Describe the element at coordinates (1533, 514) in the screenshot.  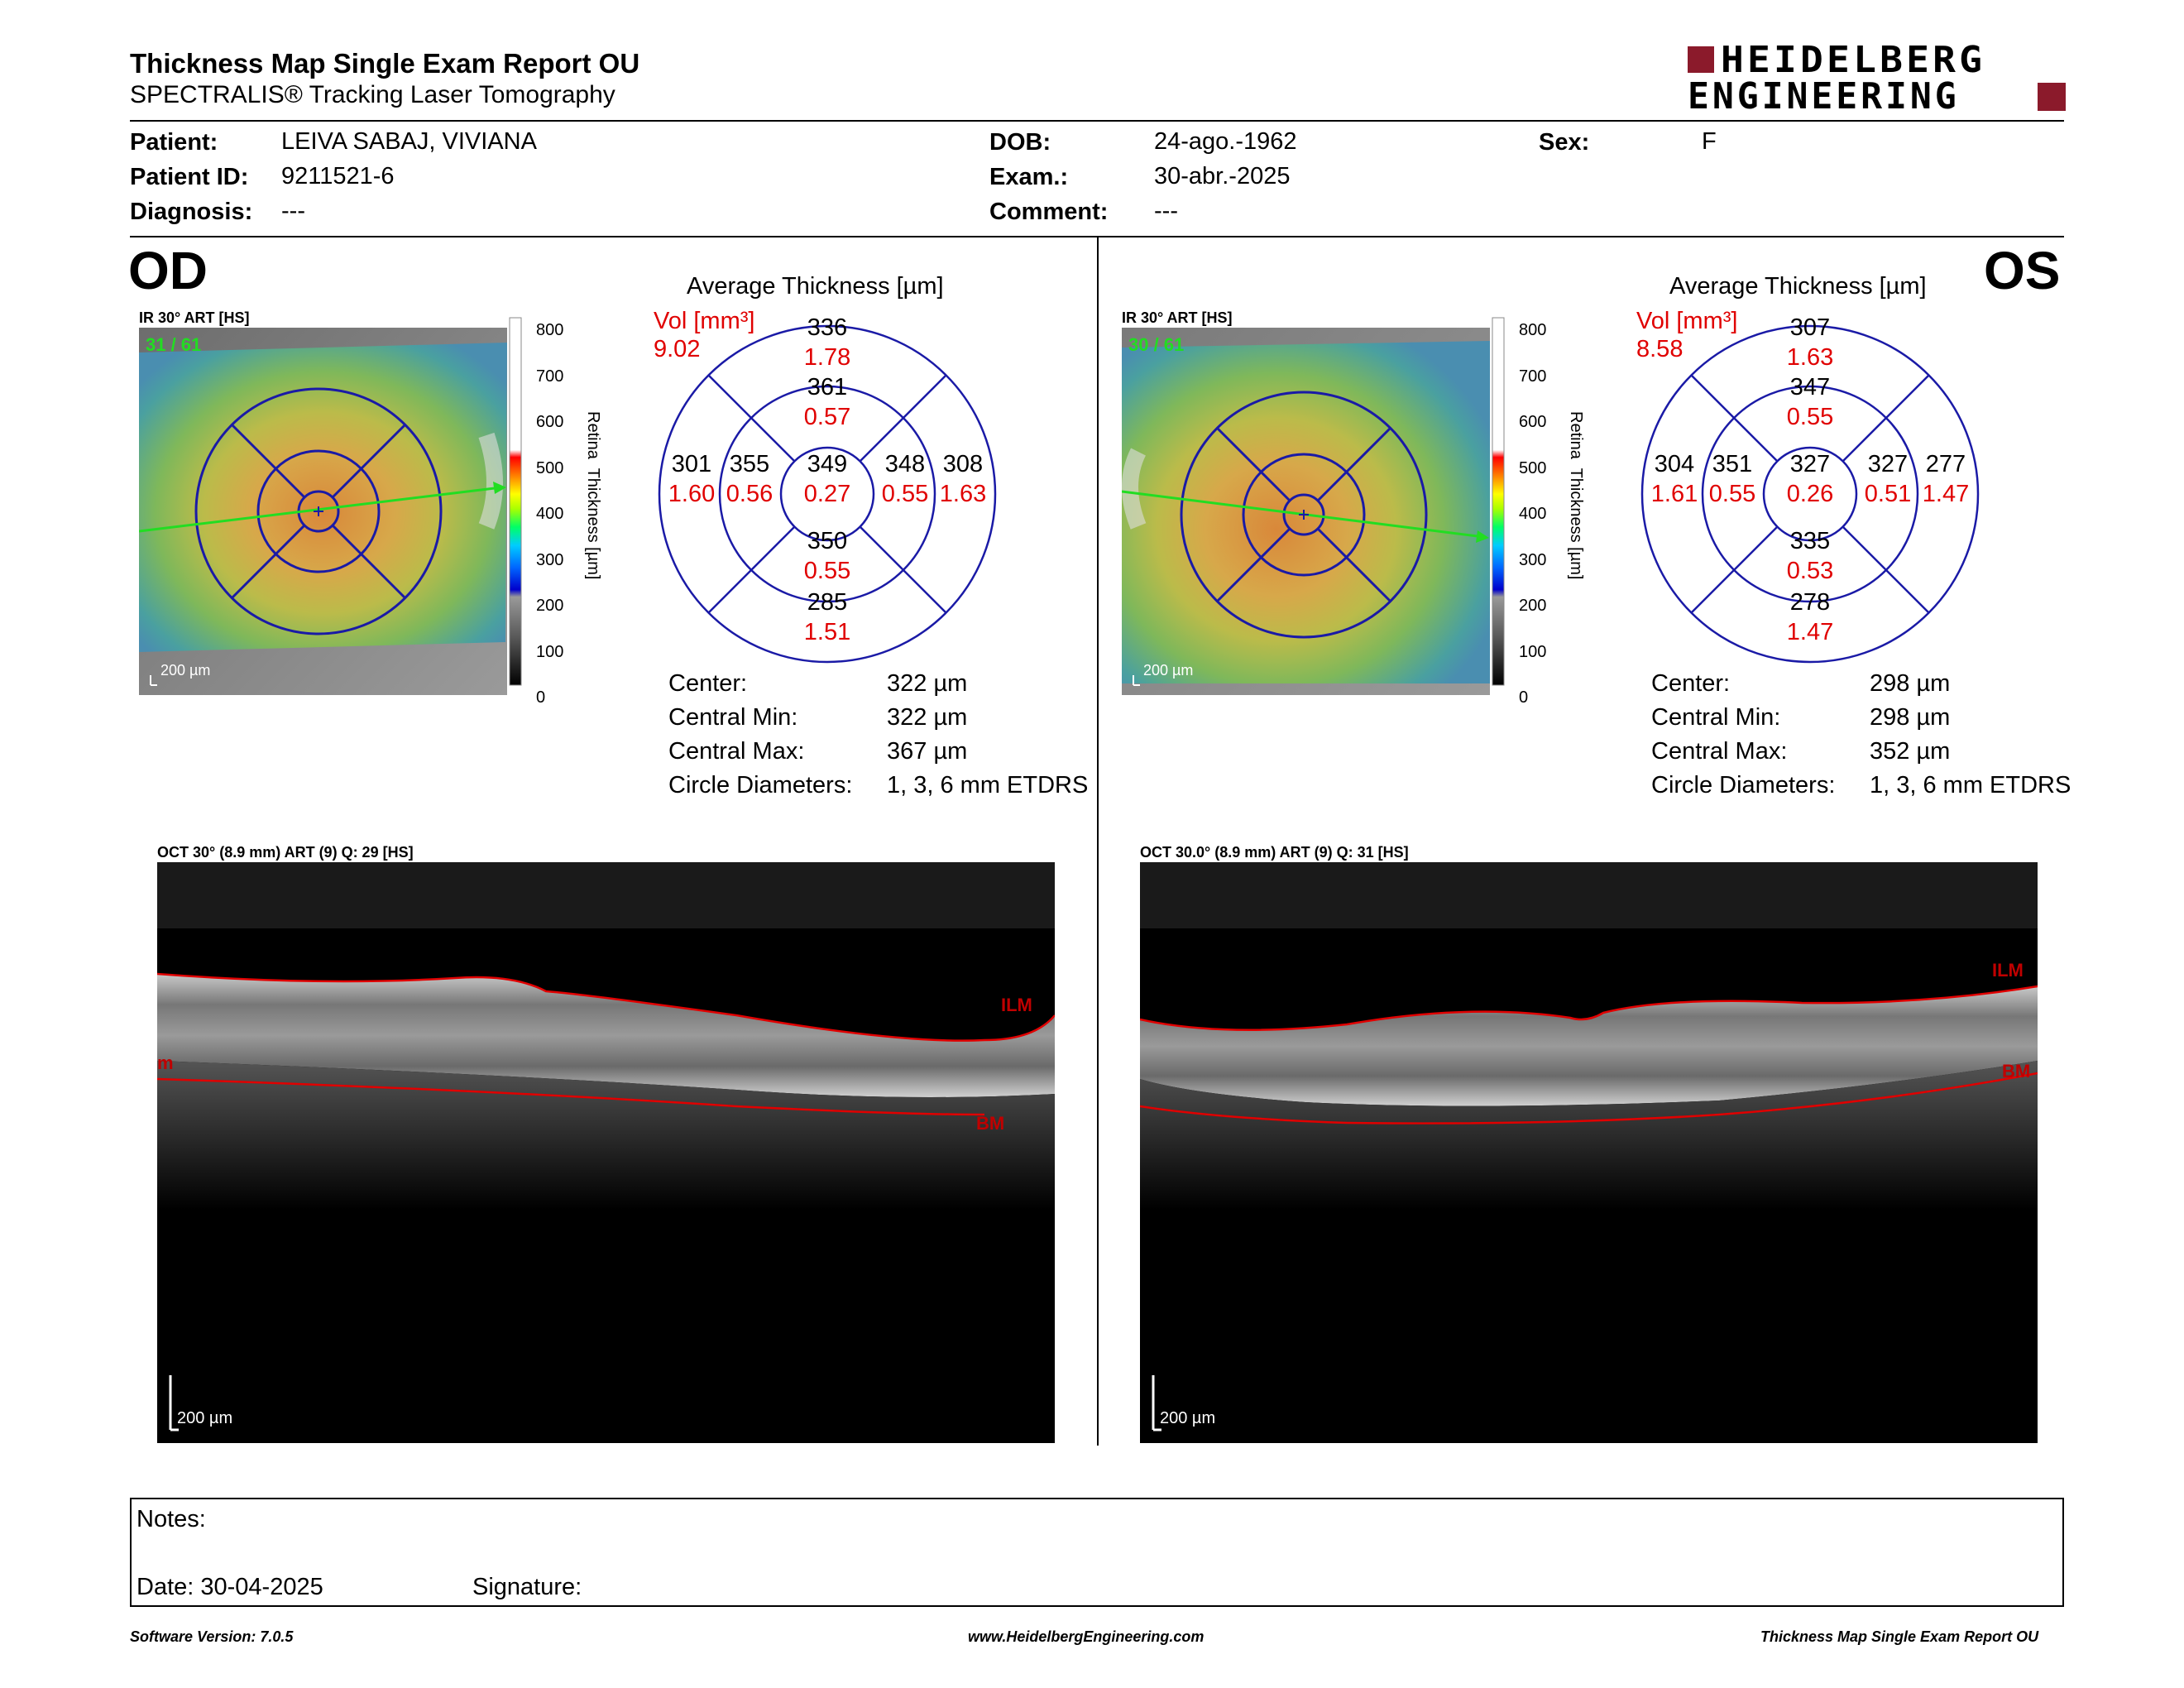
I see `os-tick-400: 400` at that location.